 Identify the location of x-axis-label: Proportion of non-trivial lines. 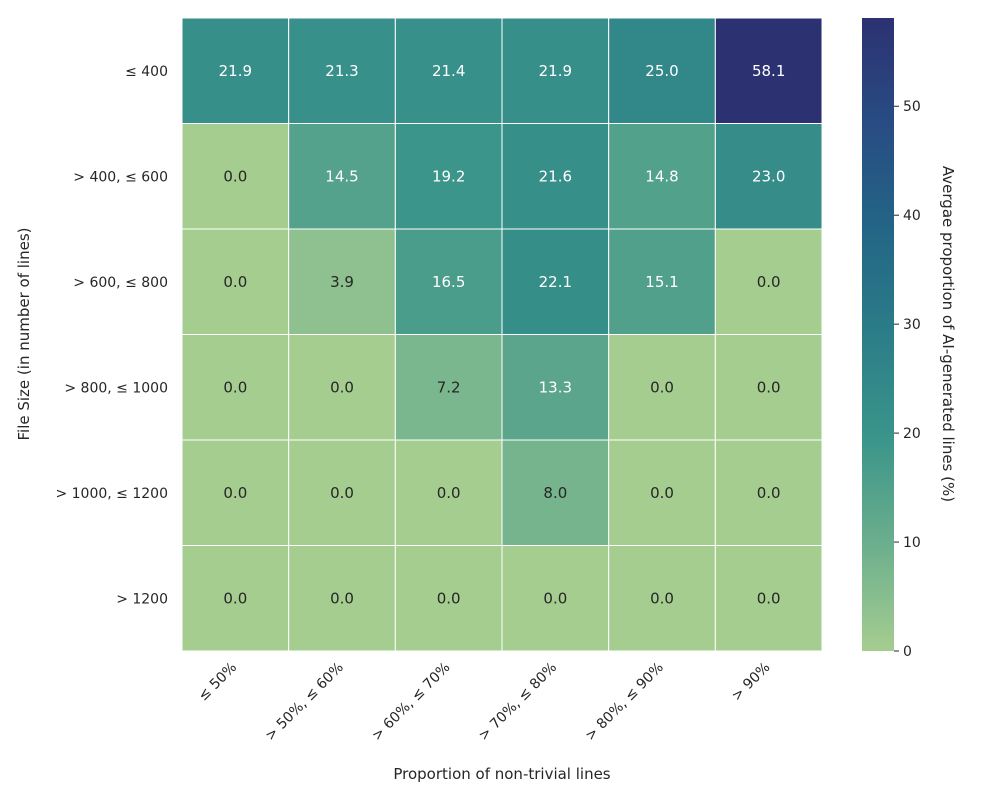
(501, 774).